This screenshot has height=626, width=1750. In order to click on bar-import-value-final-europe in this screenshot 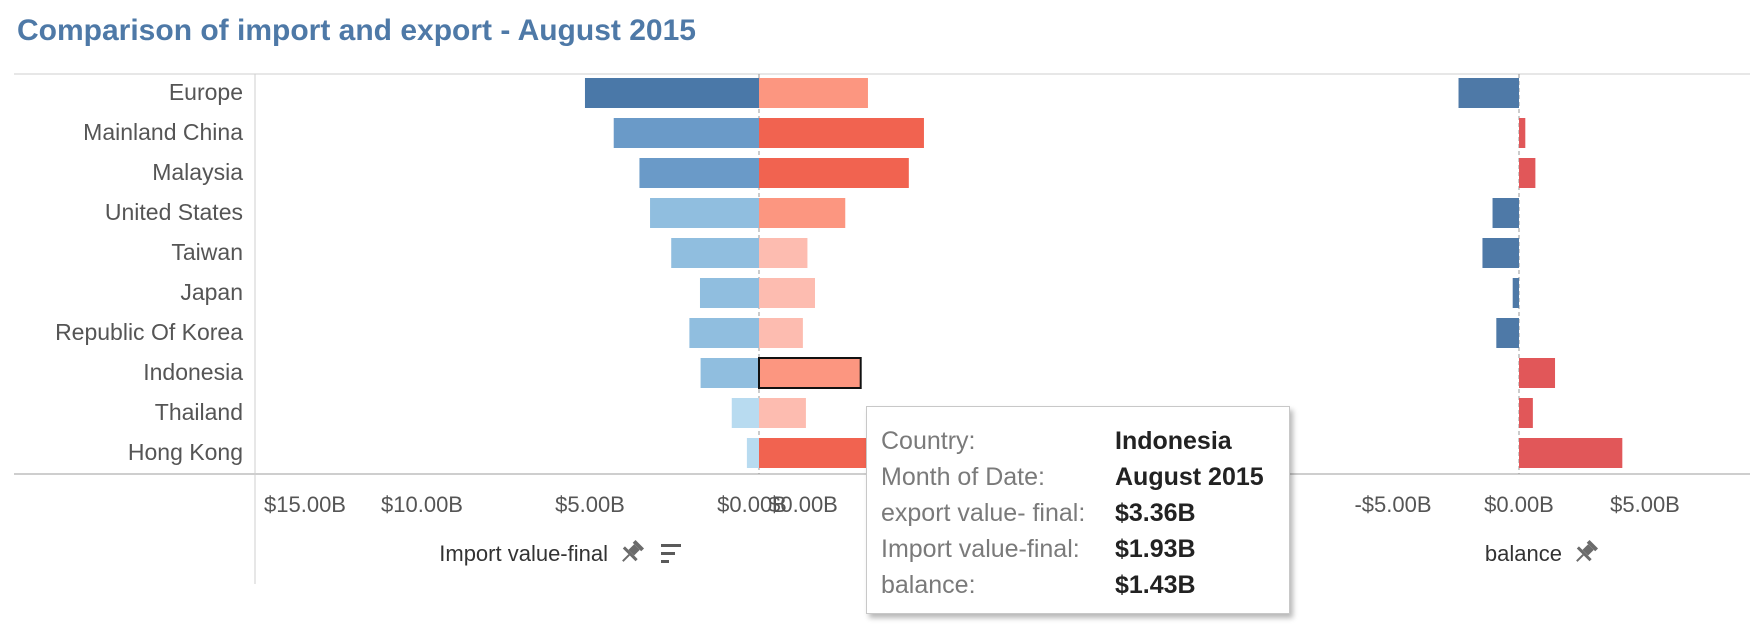, I will do `click(671, 93)`.